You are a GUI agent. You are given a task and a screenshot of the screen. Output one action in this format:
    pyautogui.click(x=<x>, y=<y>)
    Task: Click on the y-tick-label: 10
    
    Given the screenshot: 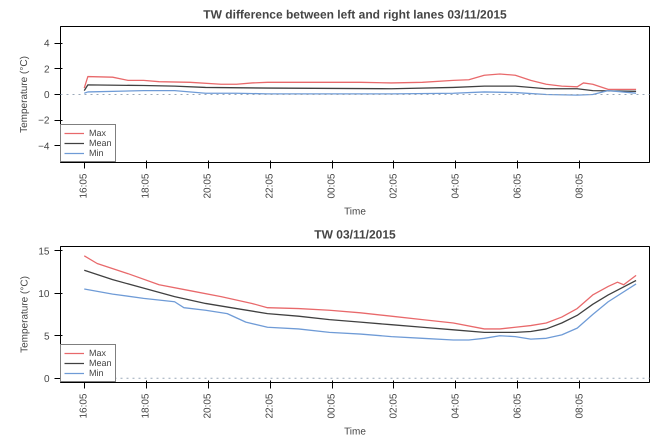 What is the action you would take?
    pyautogui.click(x=44, y=294)
    